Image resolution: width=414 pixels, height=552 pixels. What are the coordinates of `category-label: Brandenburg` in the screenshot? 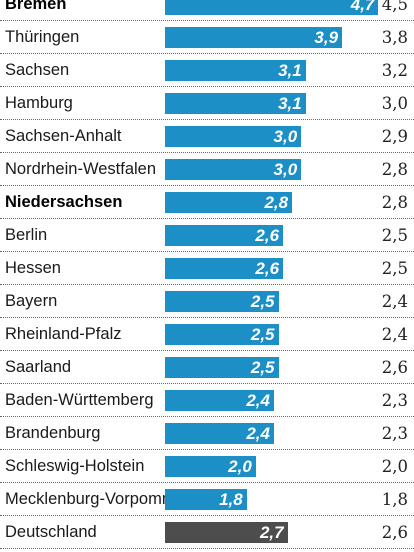 It's located at (53, 433).